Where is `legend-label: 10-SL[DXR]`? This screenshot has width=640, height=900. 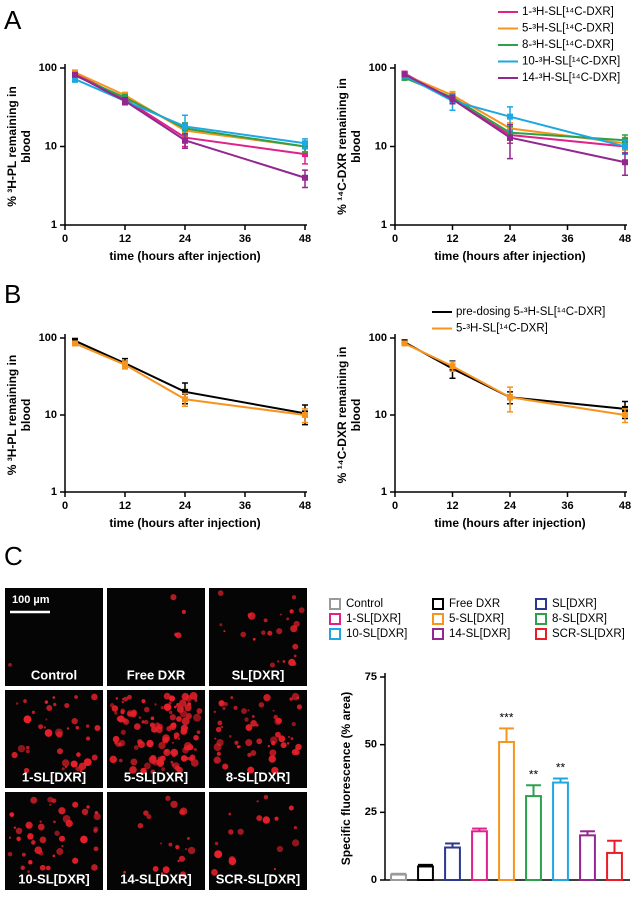
legend-label: 10-SL[DXR] is located at coordinates (376, 634).